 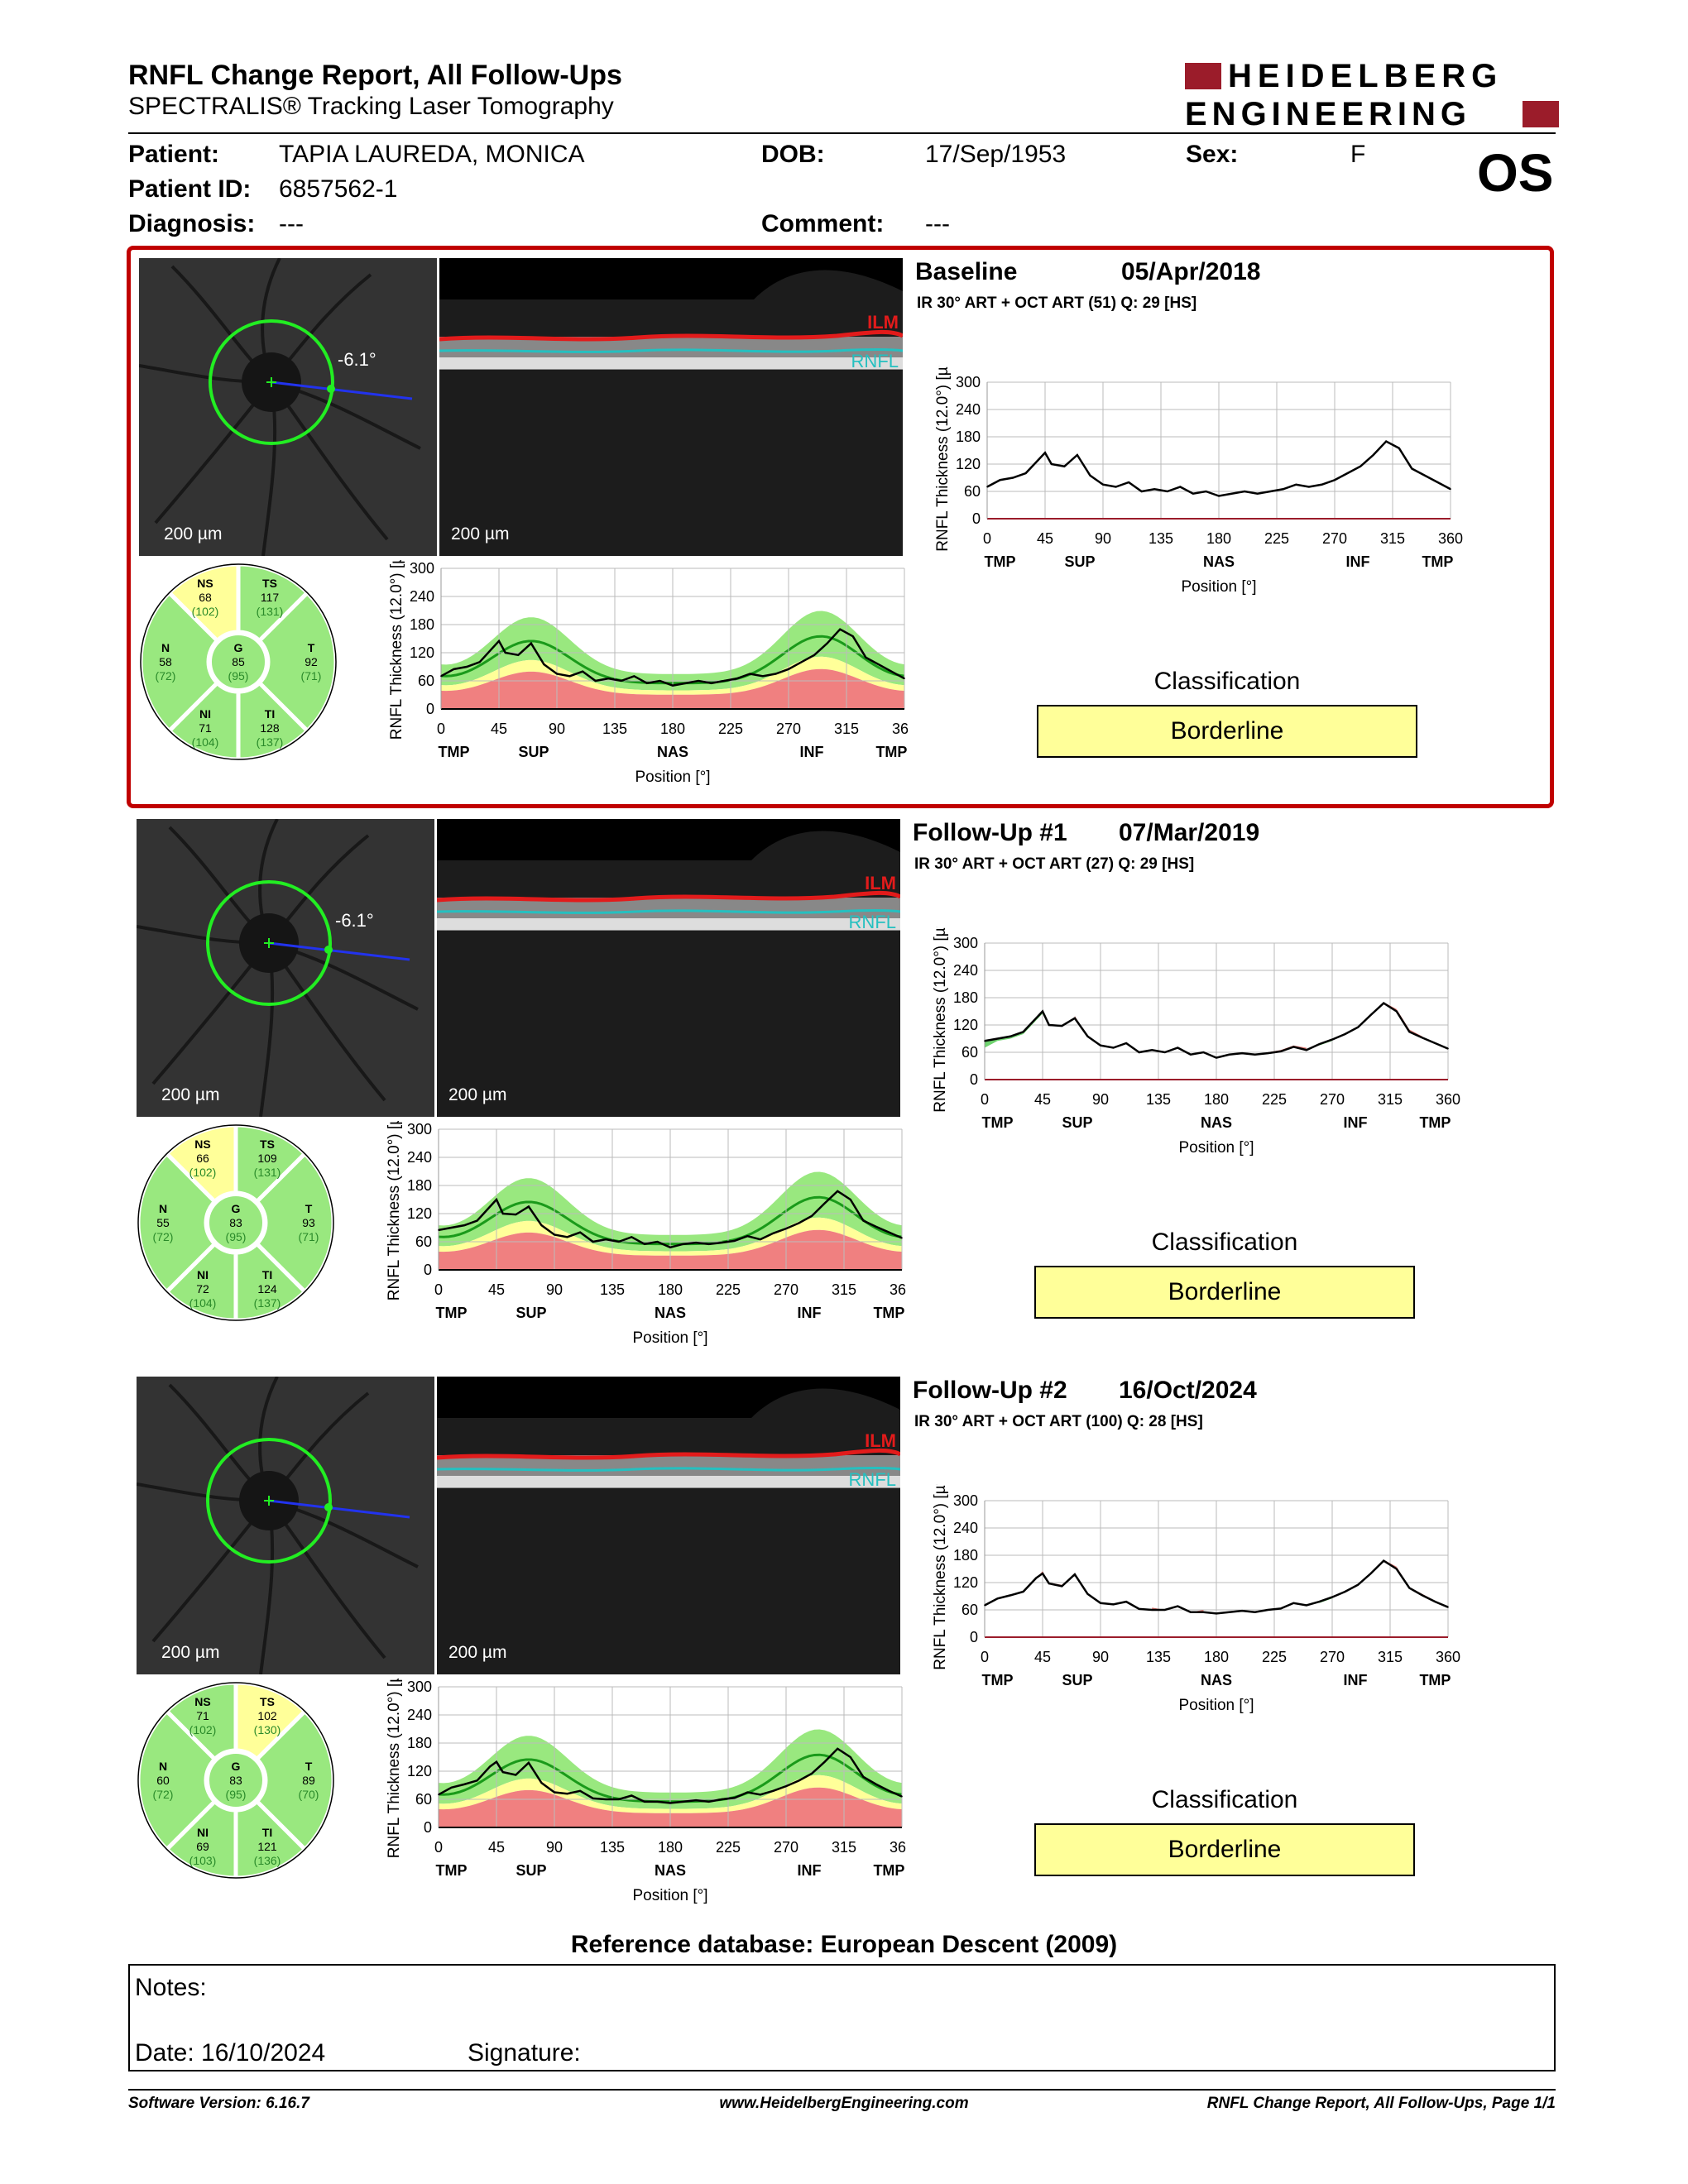 What do you see at coordinates (278, 968) in the screenshot?
I see `fundus-drawing: -6.1°` at bounding box center [278, 968].